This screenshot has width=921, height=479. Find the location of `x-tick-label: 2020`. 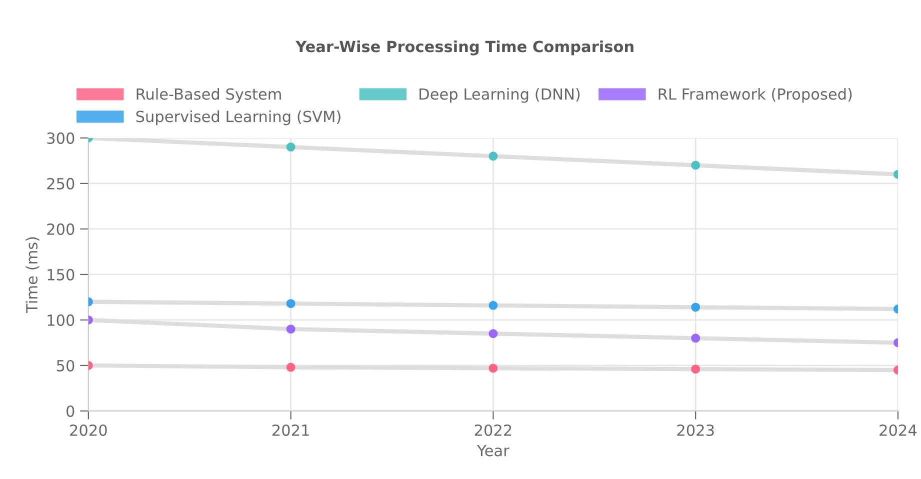

x-tick-label: 2020 is located at coordinates (88, 430).